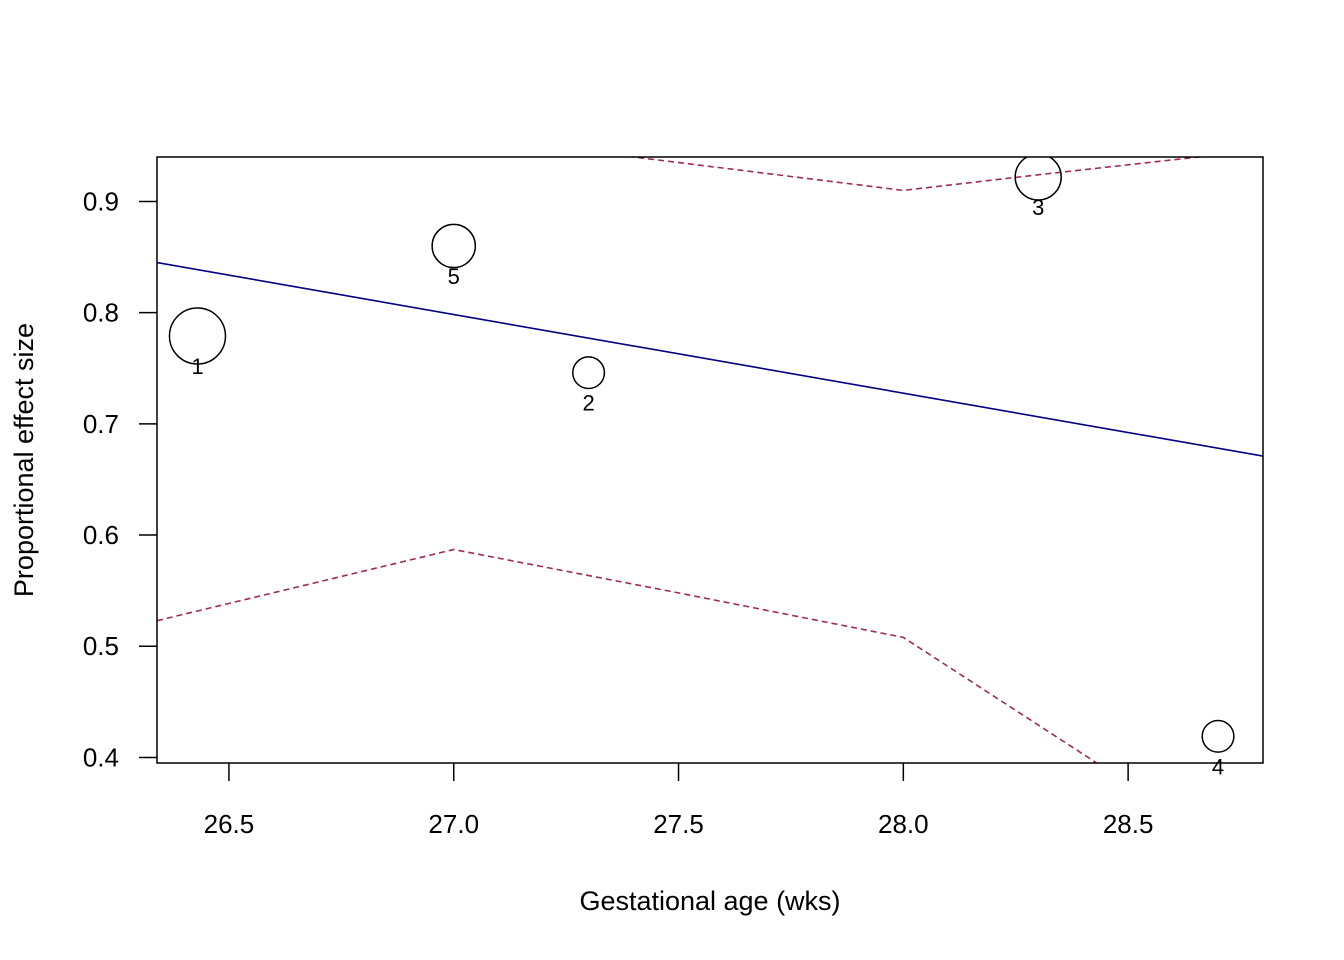 The image size is (1344, 960). Describe the element at coordinates (101, 757) in the screenshot. I see `y-tick-label: 0.4` at that location.